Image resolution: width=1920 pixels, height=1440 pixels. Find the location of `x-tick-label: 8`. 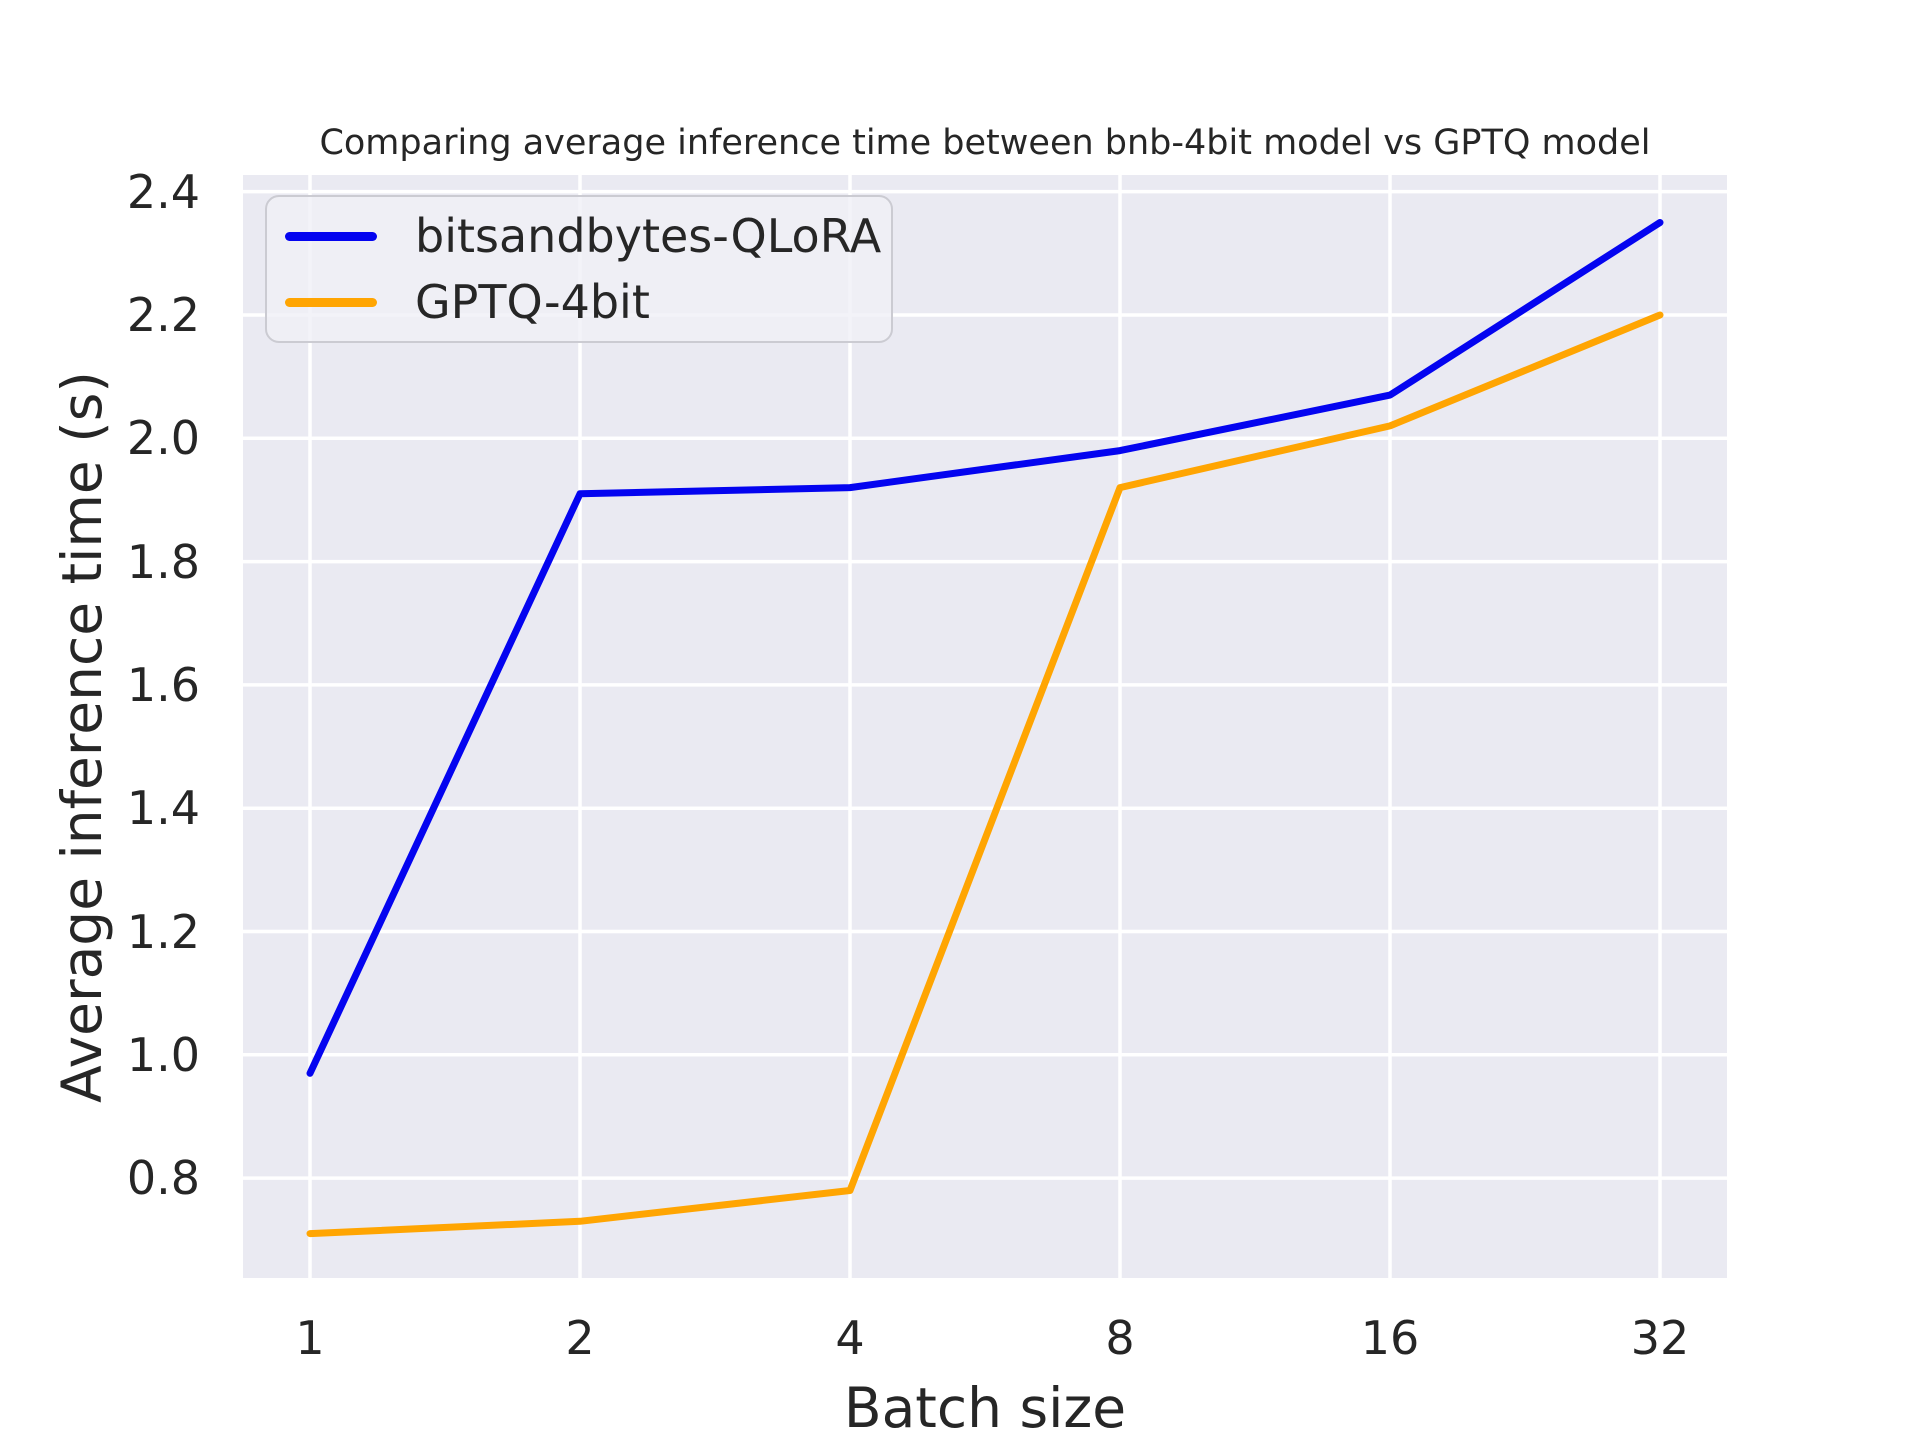

x-tick-label: 8 is located at coordinates (1120, 1338).